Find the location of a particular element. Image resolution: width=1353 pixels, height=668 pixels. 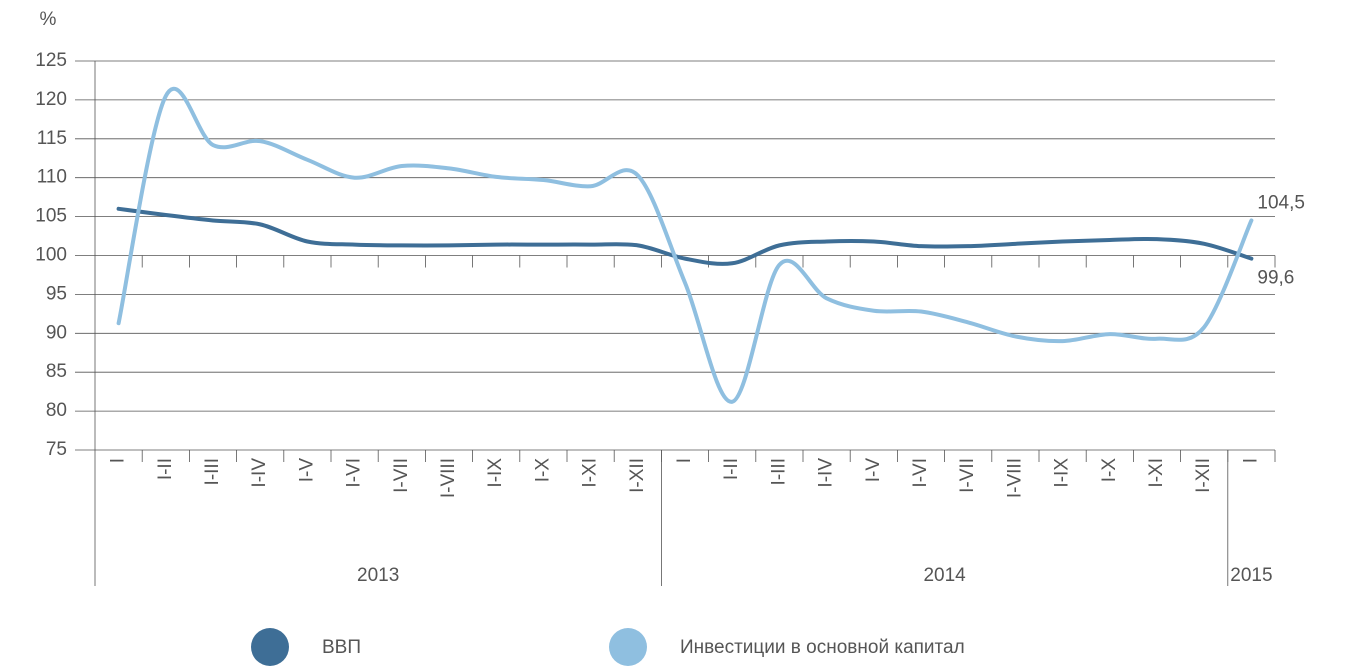

group-label: 2013 is located at coordinates (378, 575).